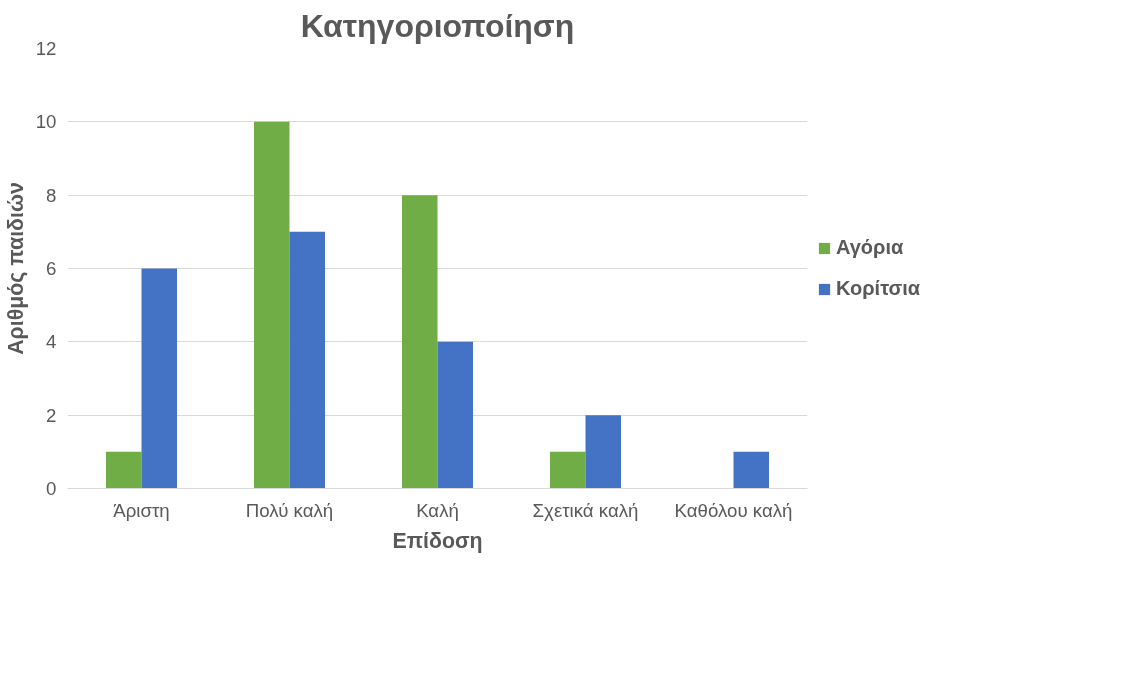 This screenshot has width=1135, height=683. Describe the element at coordinates (289, 510) in the screenshot. I see `x-tick-label: Πολύ καλή` at that location.